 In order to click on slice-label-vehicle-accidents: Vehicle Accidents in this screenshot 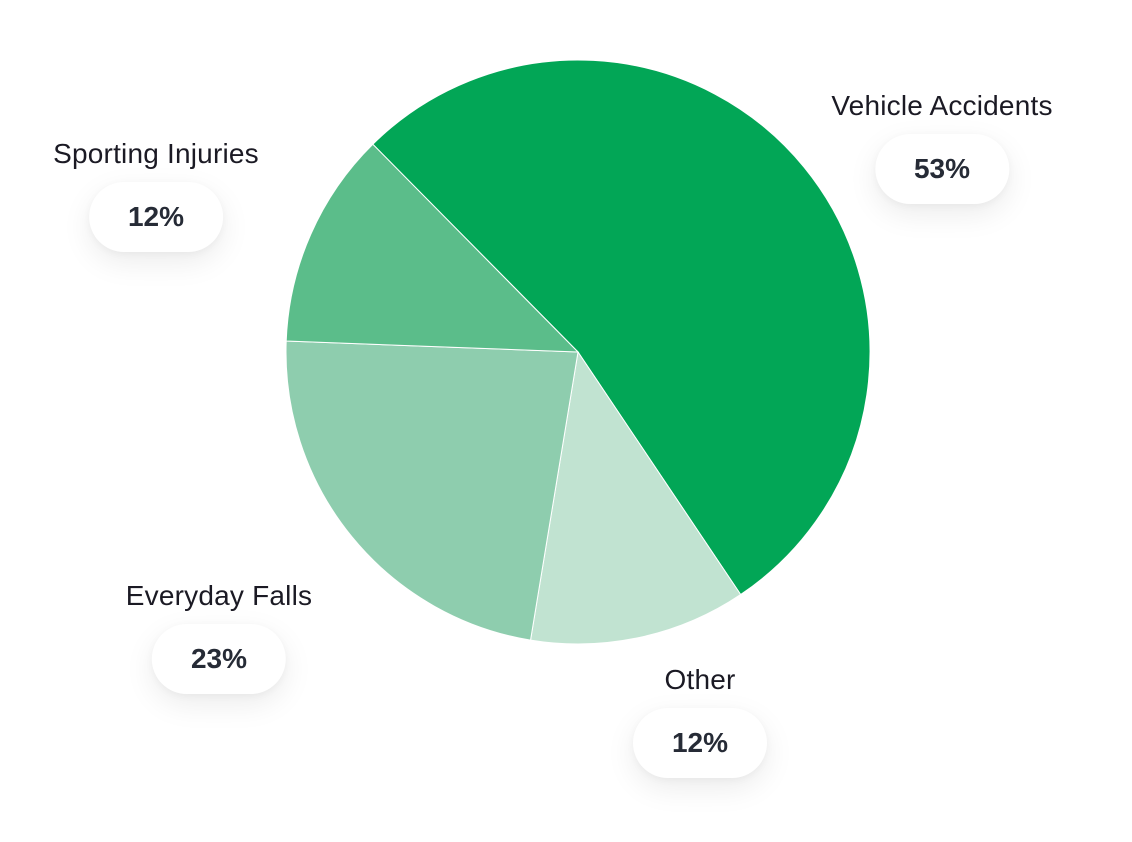, I will do `click(942, 105)`.